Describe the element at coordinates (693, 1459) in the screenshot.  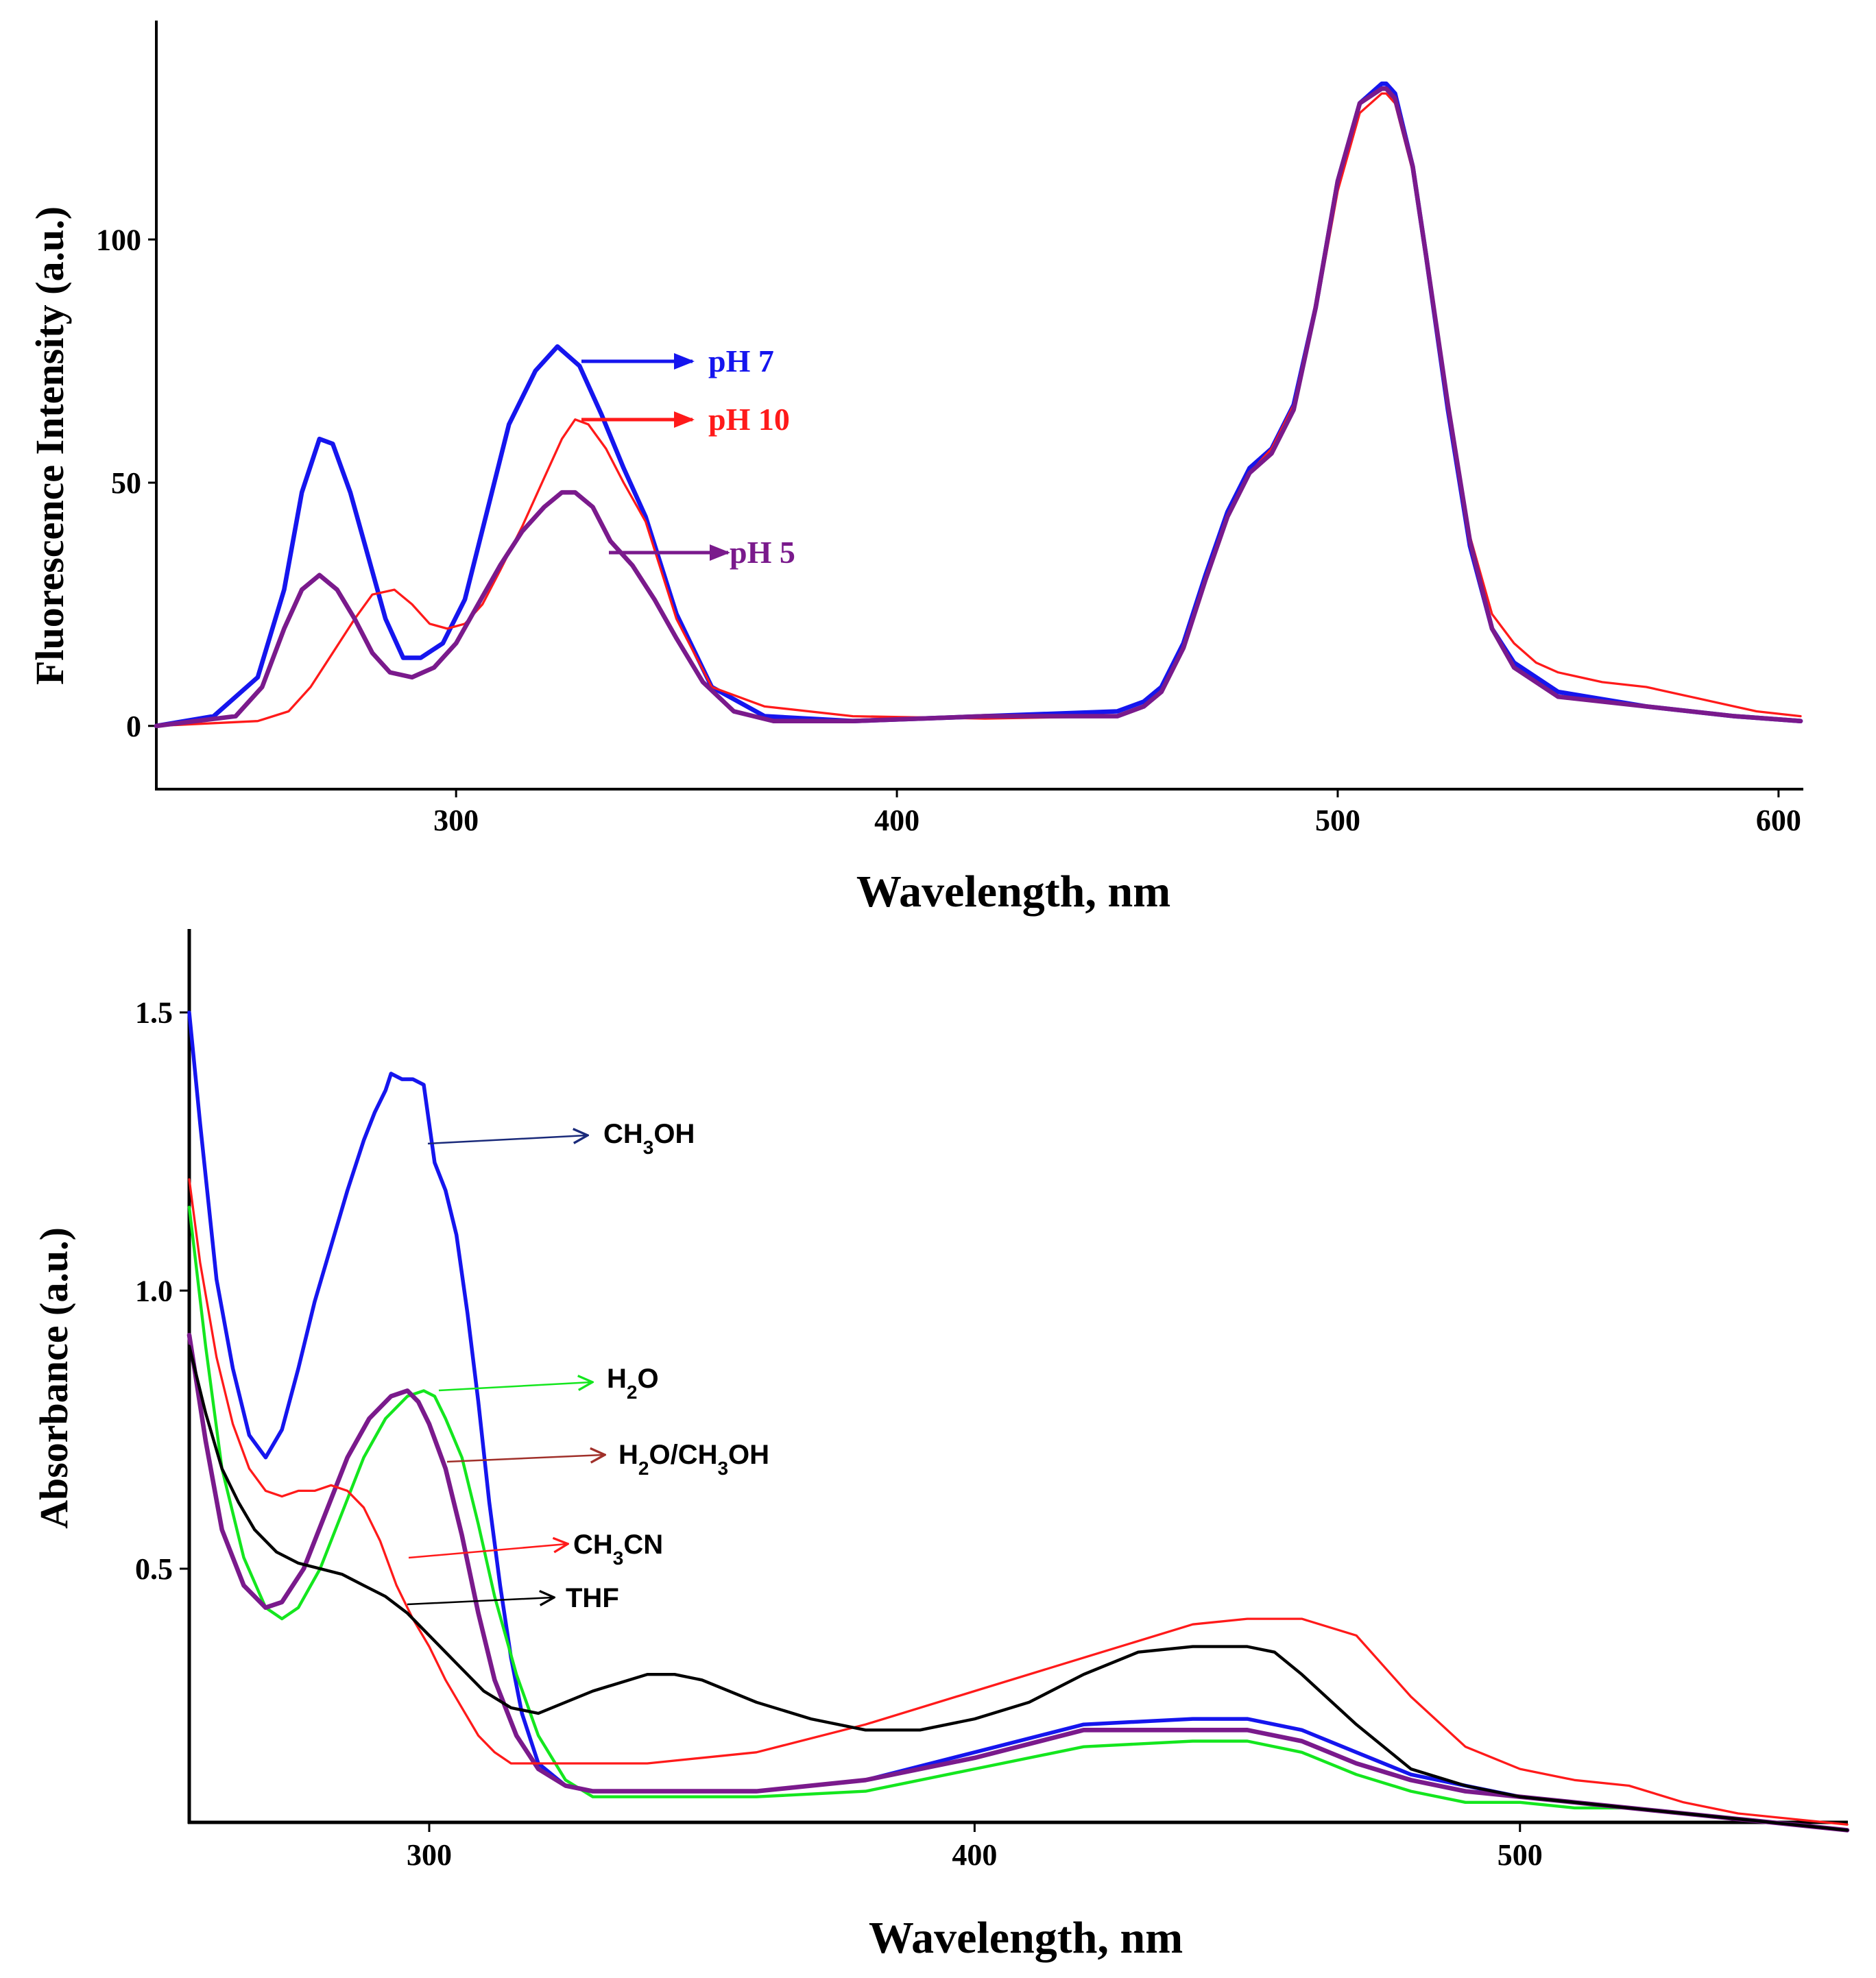
I see `annotation-label-h2o-ch3oh: H2O/CH3OH` at that location.